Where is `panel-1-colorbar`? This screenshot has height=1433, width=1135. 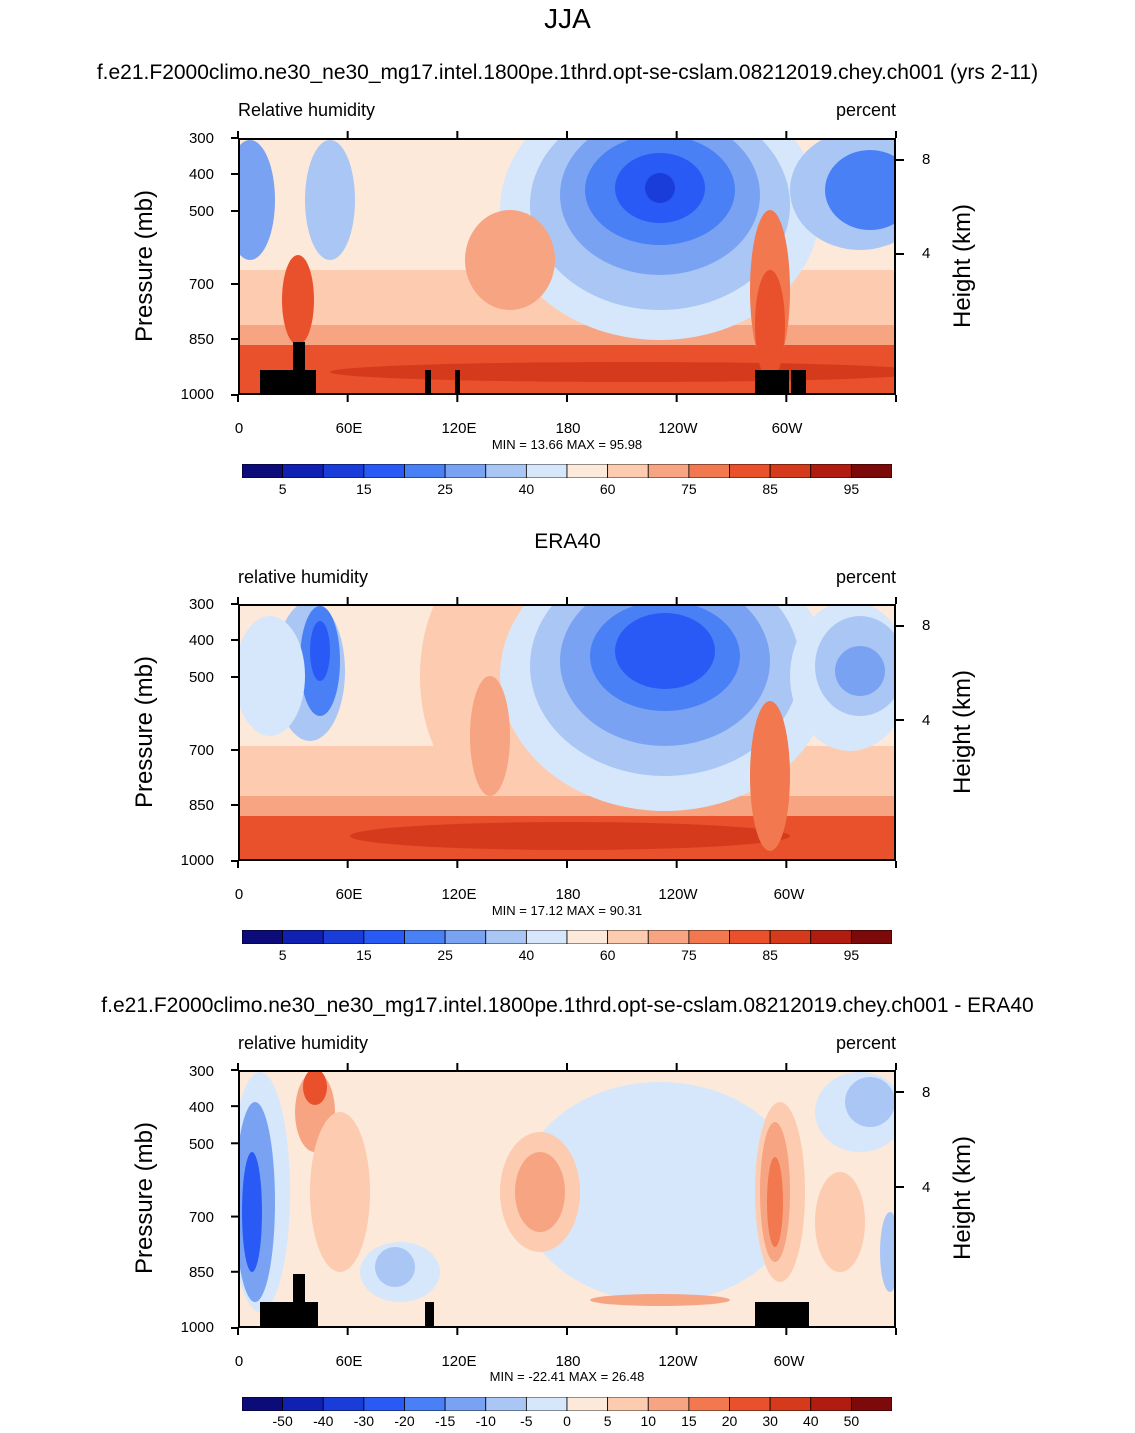 panel-1-colorbar is located at coordinates (567, 471).